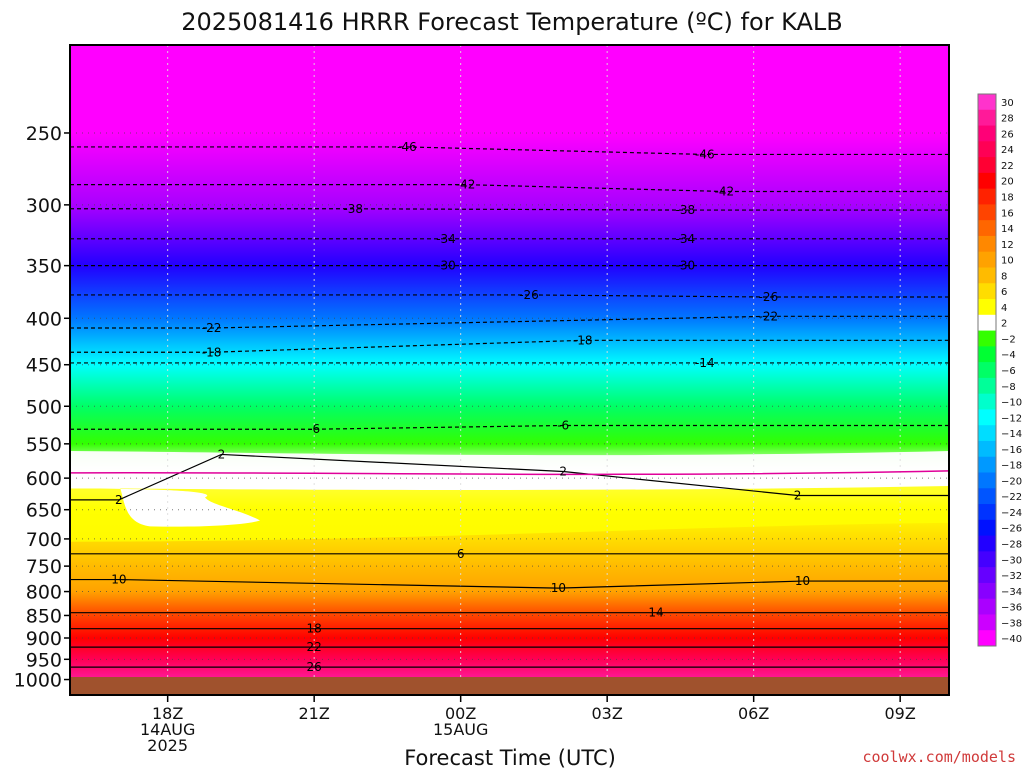 The height and width of the screenshot is (768, 1024). I want to click on colorbar-label: −12, so click(1011, 418).